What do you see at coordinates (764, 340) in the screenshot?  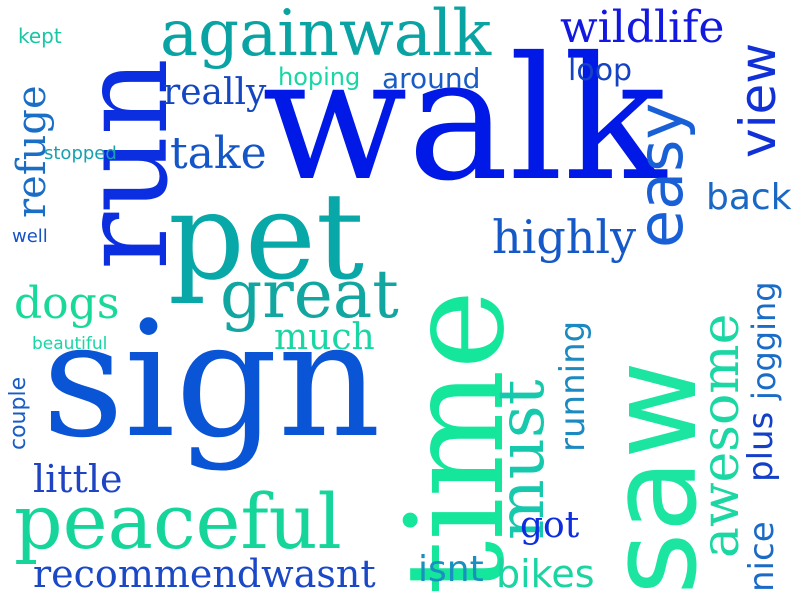 I see `word-jogging: jogging` at bounding box center [764, 340].